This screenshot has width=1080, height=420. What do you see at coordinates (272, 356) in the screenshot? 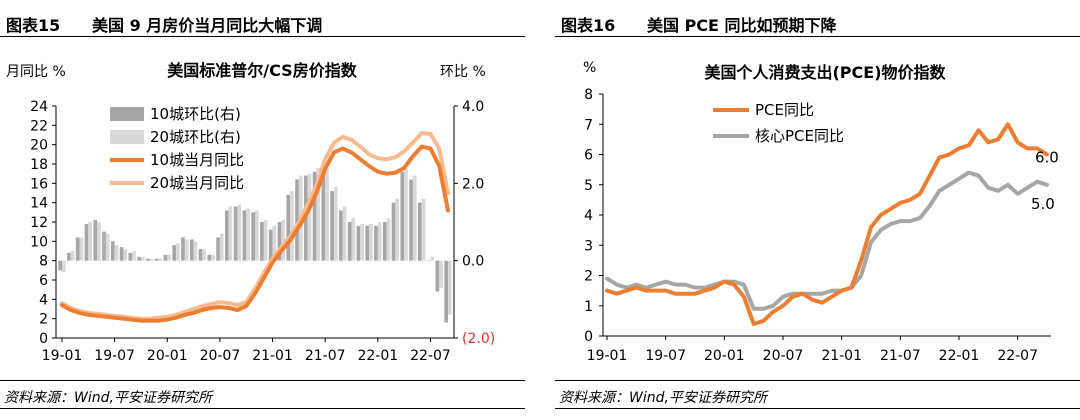
I see `x-tick-label: 21-01` at bounding box center [272, 356].